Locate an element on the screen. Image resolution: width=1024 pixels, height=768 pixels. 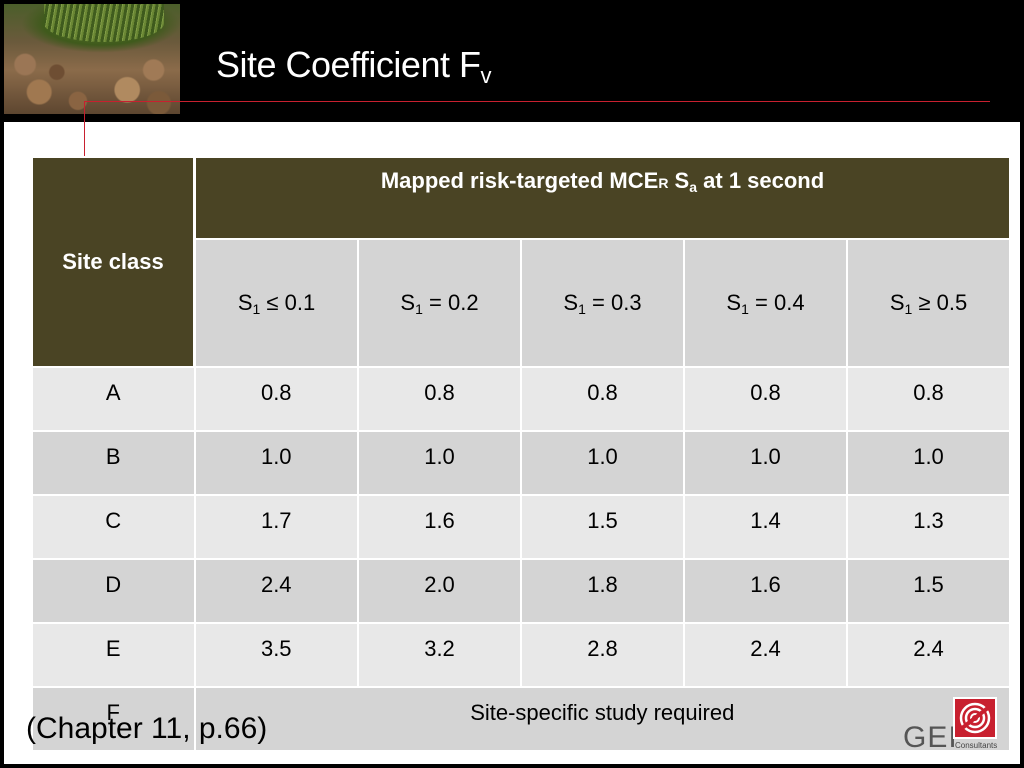
coefficient-cell: 3.5 is located at coordinates (276, 655).